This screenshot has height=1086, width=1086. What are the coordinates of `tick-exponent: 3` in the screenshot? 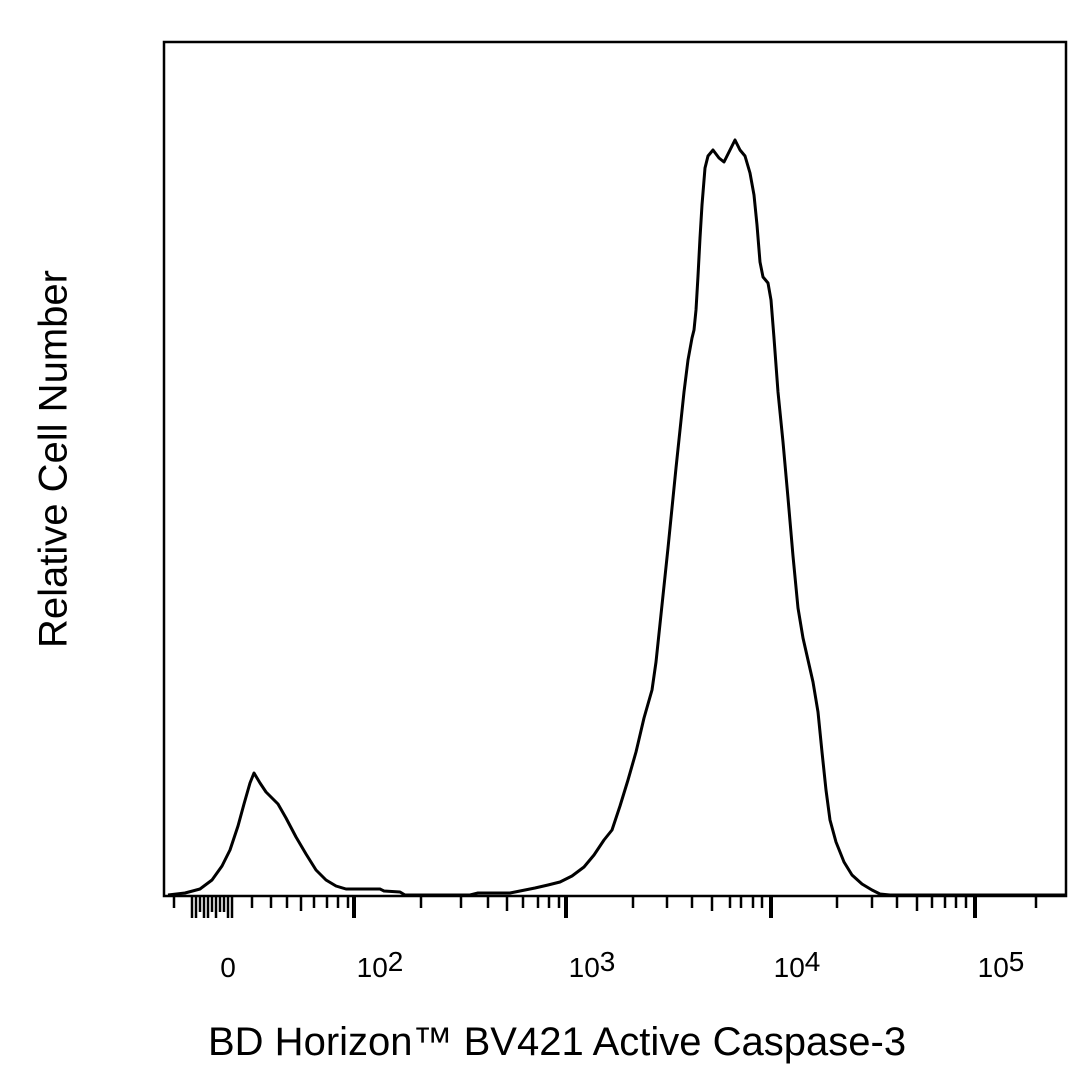 It's located at (607, 961).